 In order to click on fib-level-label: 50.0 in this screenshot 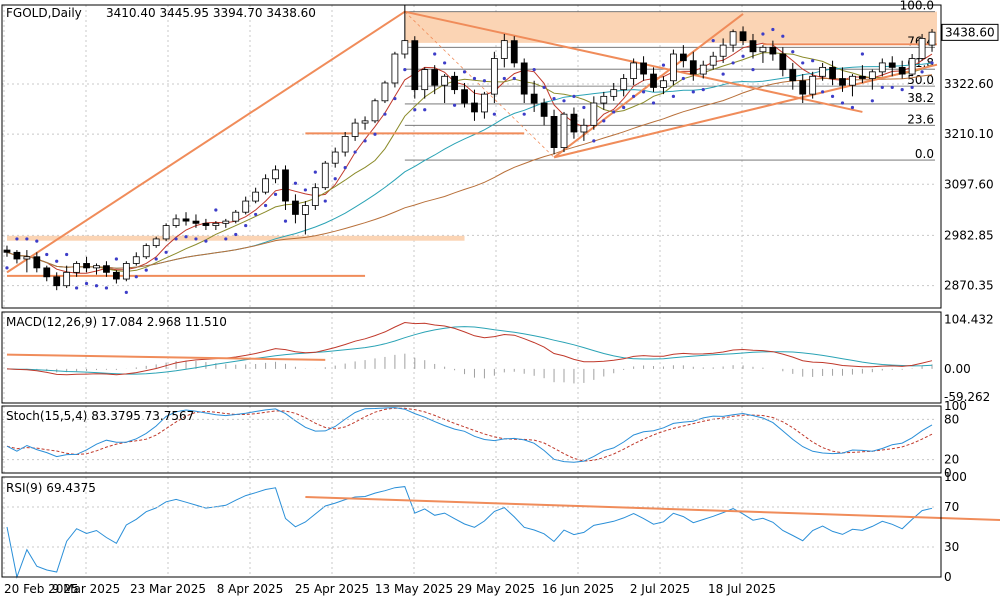, I will do `click(920, 80)`.